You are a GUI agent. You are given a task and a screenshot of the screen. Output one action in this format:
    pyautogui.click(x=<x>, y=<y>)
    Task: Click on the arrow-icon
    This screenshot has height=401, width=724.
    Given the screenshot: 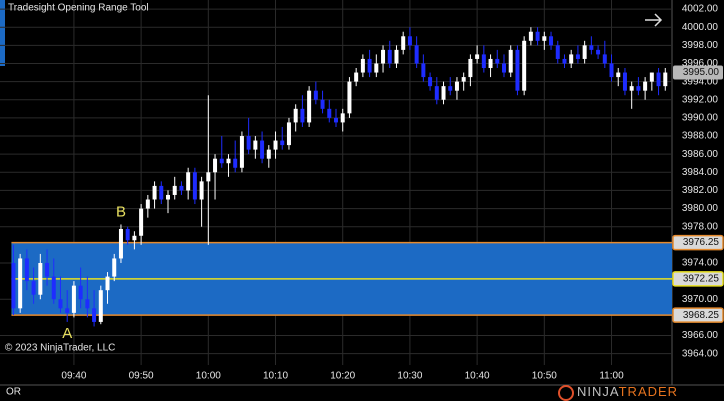 What is the action you would take?
    pyautogui.click(x=654, y=20)
    